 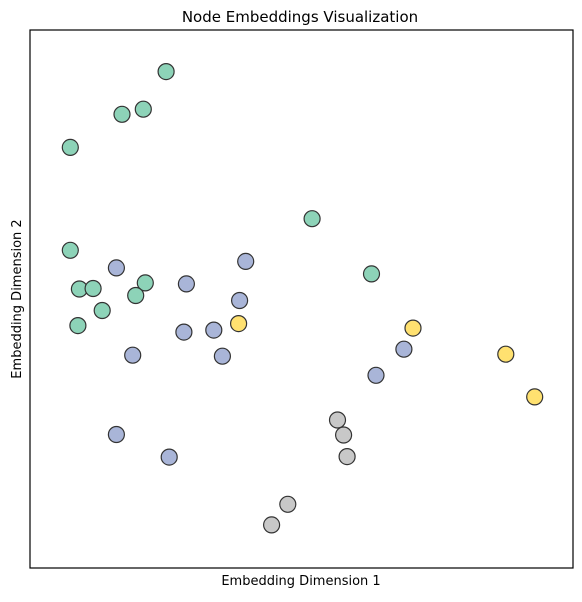 I want to click on x-axis-label: Embedding Dimension 1, so click(x=300, y=581).